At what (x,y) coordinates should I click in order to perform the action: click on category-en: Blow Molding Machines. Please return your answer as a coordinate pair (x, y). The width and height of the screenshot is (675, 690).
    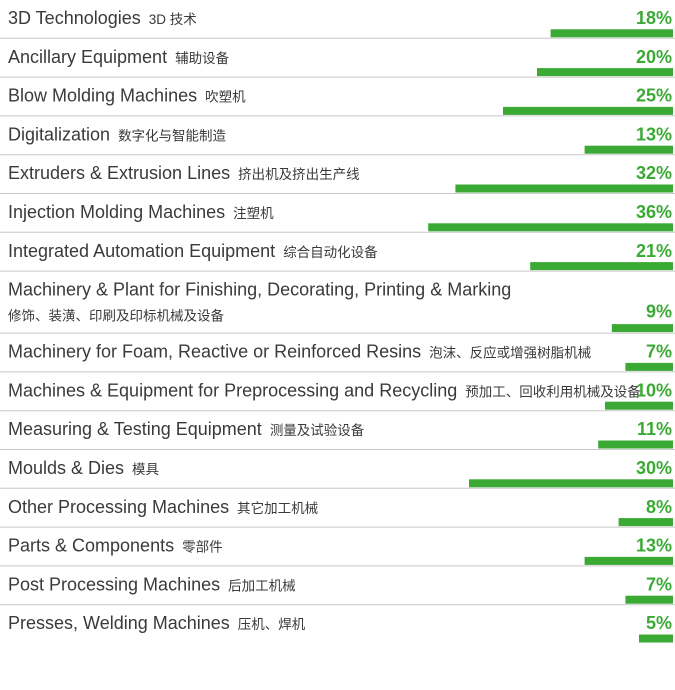
    Looking at the image, I should click on (102, 96).